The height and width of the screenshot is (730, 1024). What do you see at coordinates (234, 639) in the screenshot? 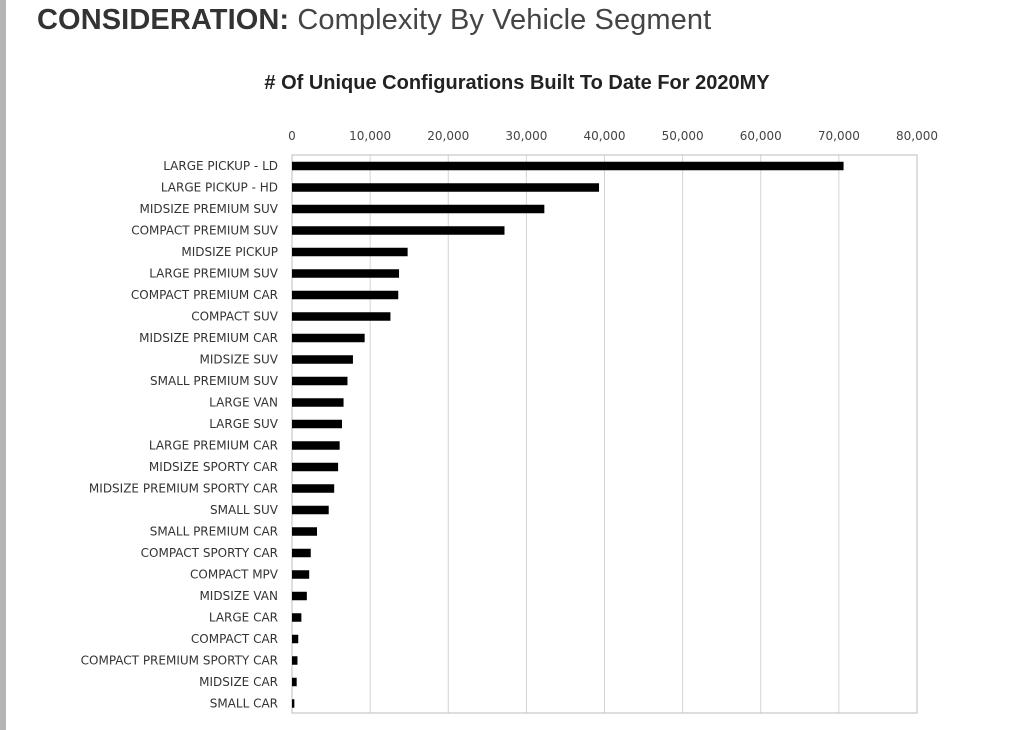
I see `category-label: COMPACT CAR` at bounding box center [234, 639].